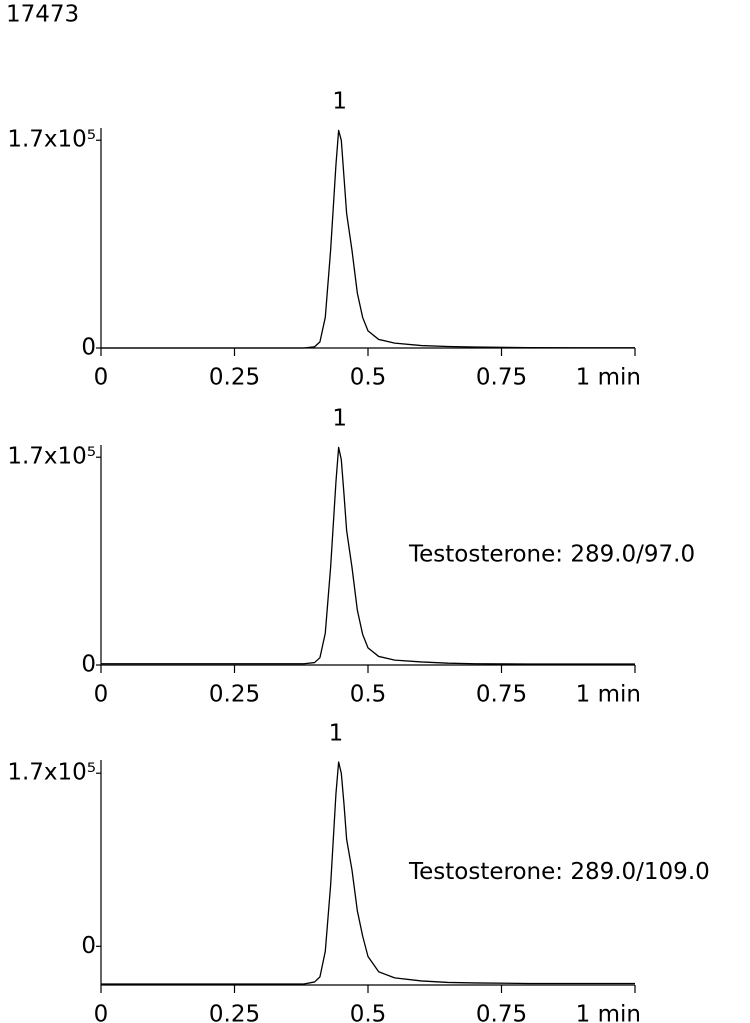 This screenshot has height=1023, width=750. I want to click on transition-label: Testosterone: 289.0/109.0, so click(559, 872).